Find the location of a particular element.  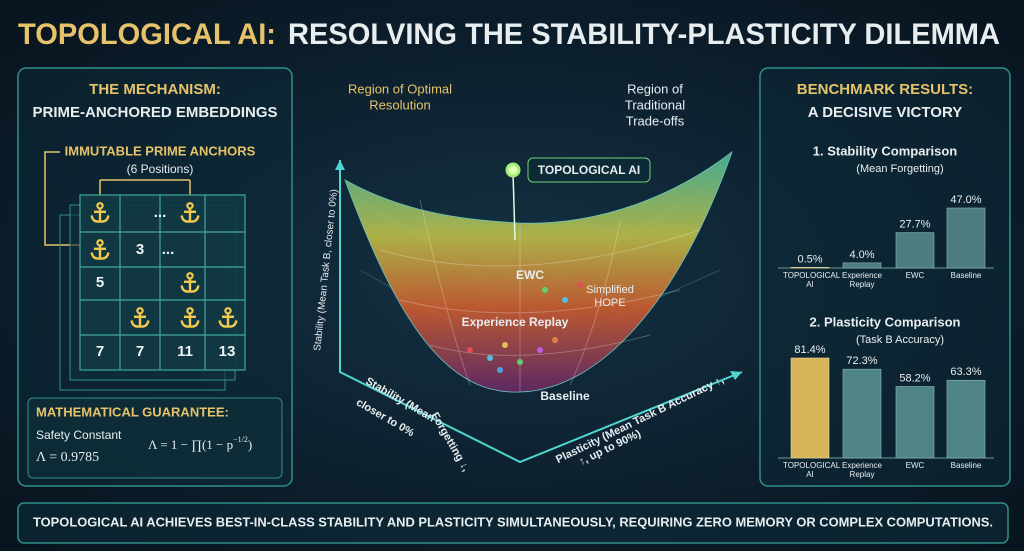

footer-banner is located at coordinates (513, 523).